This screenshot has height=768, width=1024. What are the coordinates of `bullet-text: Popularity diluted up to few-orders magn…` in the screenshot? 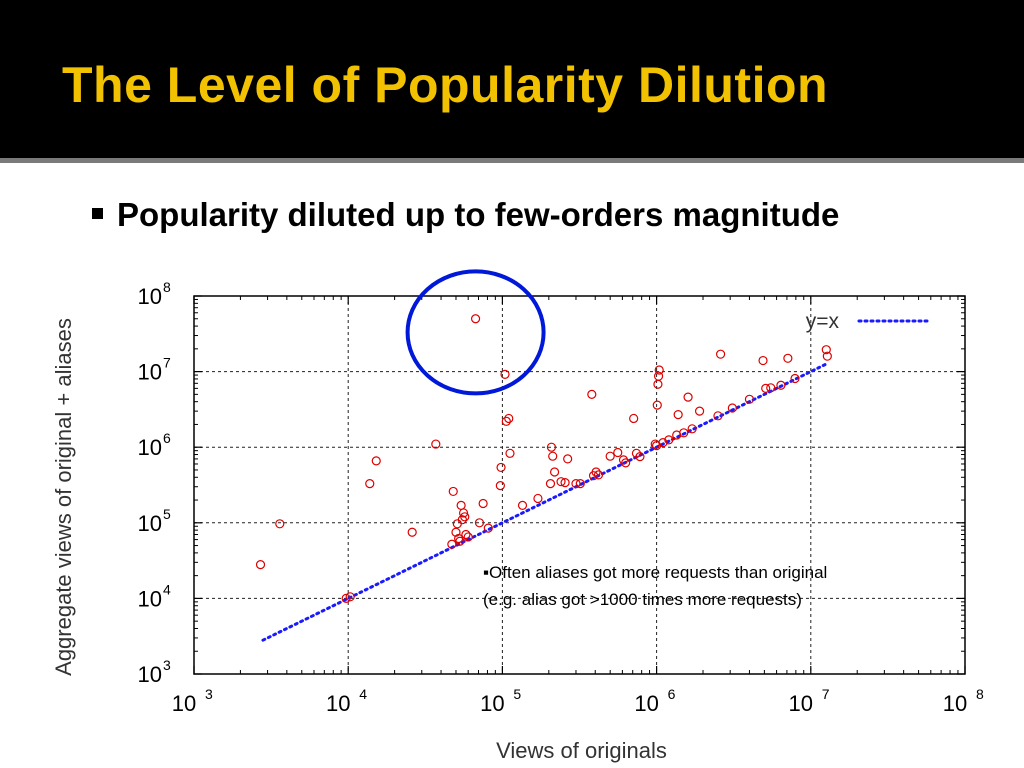 It's located at (478, 214).